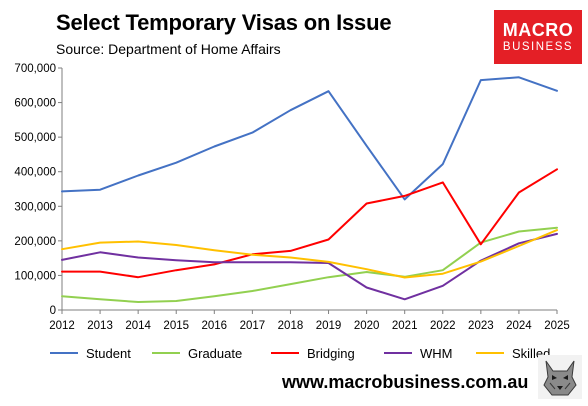  What do you see at coordinates (519, 326) in the screenshot?
I see `x-tick-label: 2024` at bounding box center [519, 326].